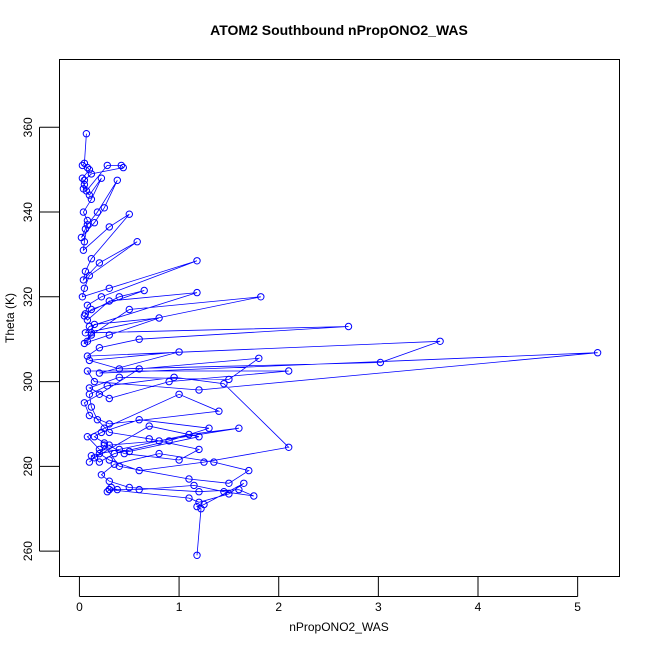  Describe the element at coordinates (28, 296) in the screenshot. I see `y-tick-label: 320` at that location.